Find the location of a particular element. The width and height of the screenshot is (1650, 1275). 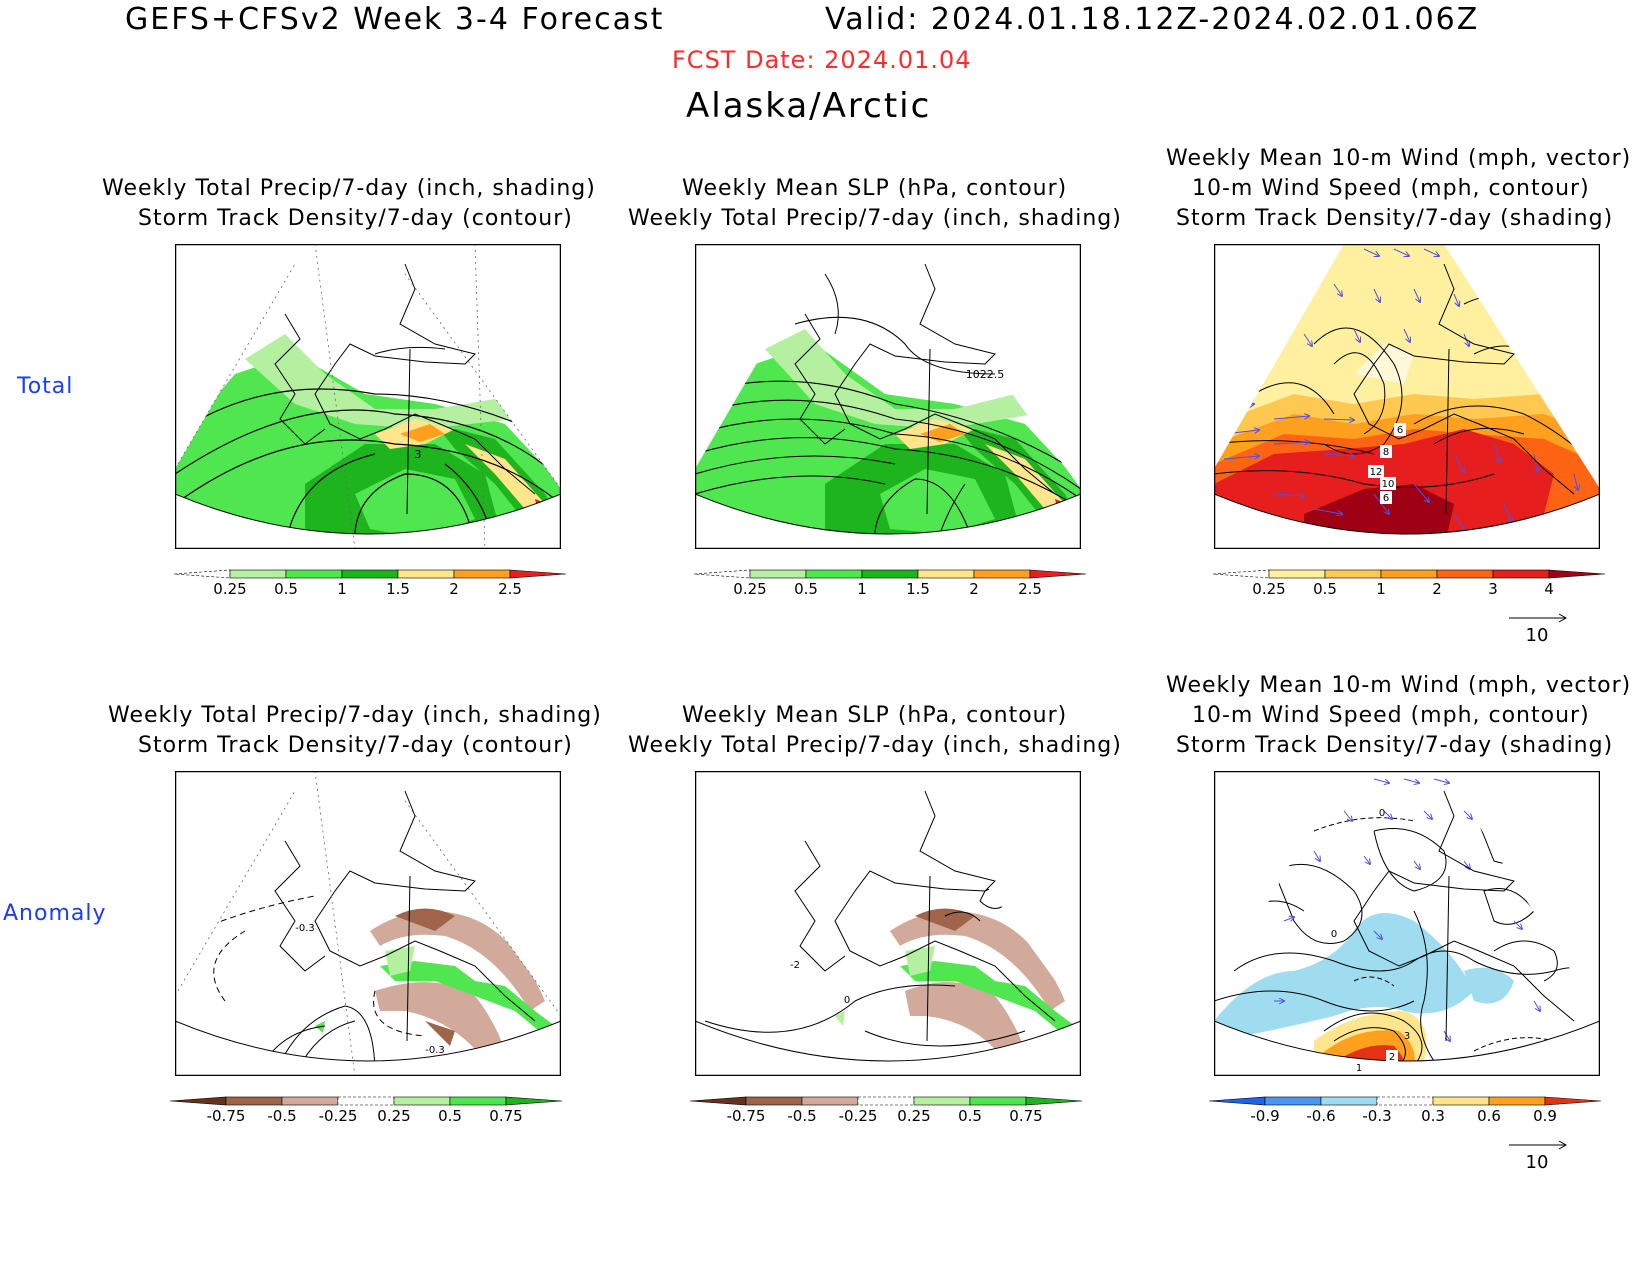

panel4-frame is located at coordinates (368, 923).